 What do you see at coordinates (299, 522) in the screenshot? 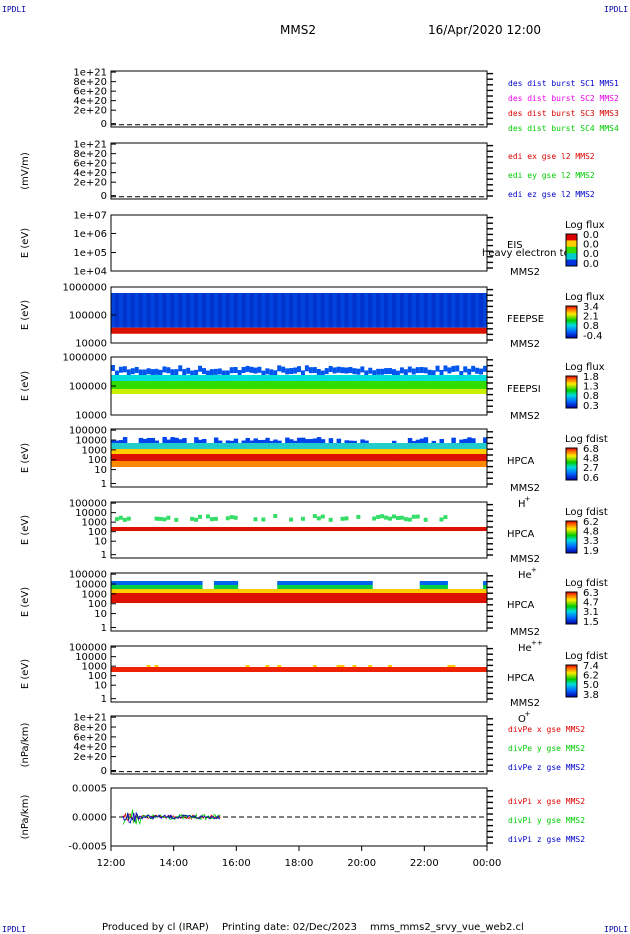
I see `panel-hpca_he1-spectrogram` at bounding box center [299, 522].